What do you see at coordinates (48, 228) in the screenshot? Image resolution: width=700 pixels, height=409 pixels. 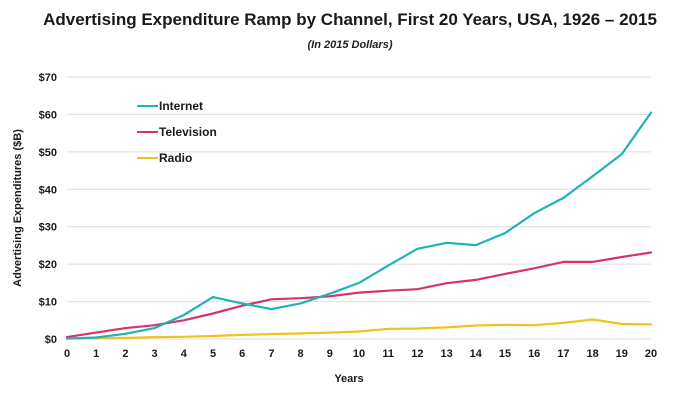 I see `y-tick-label: $30` at bounding box center [48, 228].